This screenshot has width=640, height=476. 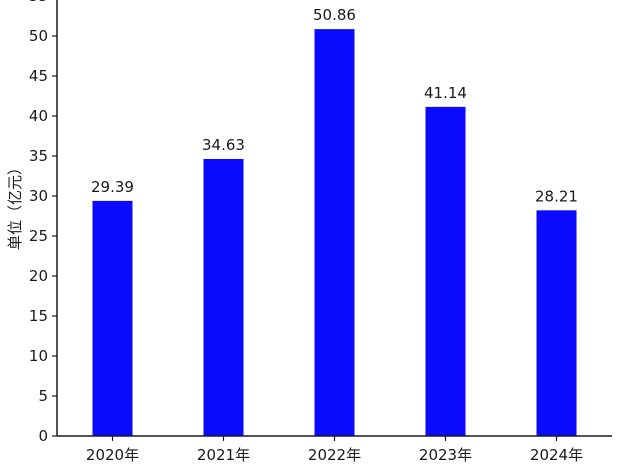 I want to click on x-tick-label: 2022年, so click(x=334, y=455).